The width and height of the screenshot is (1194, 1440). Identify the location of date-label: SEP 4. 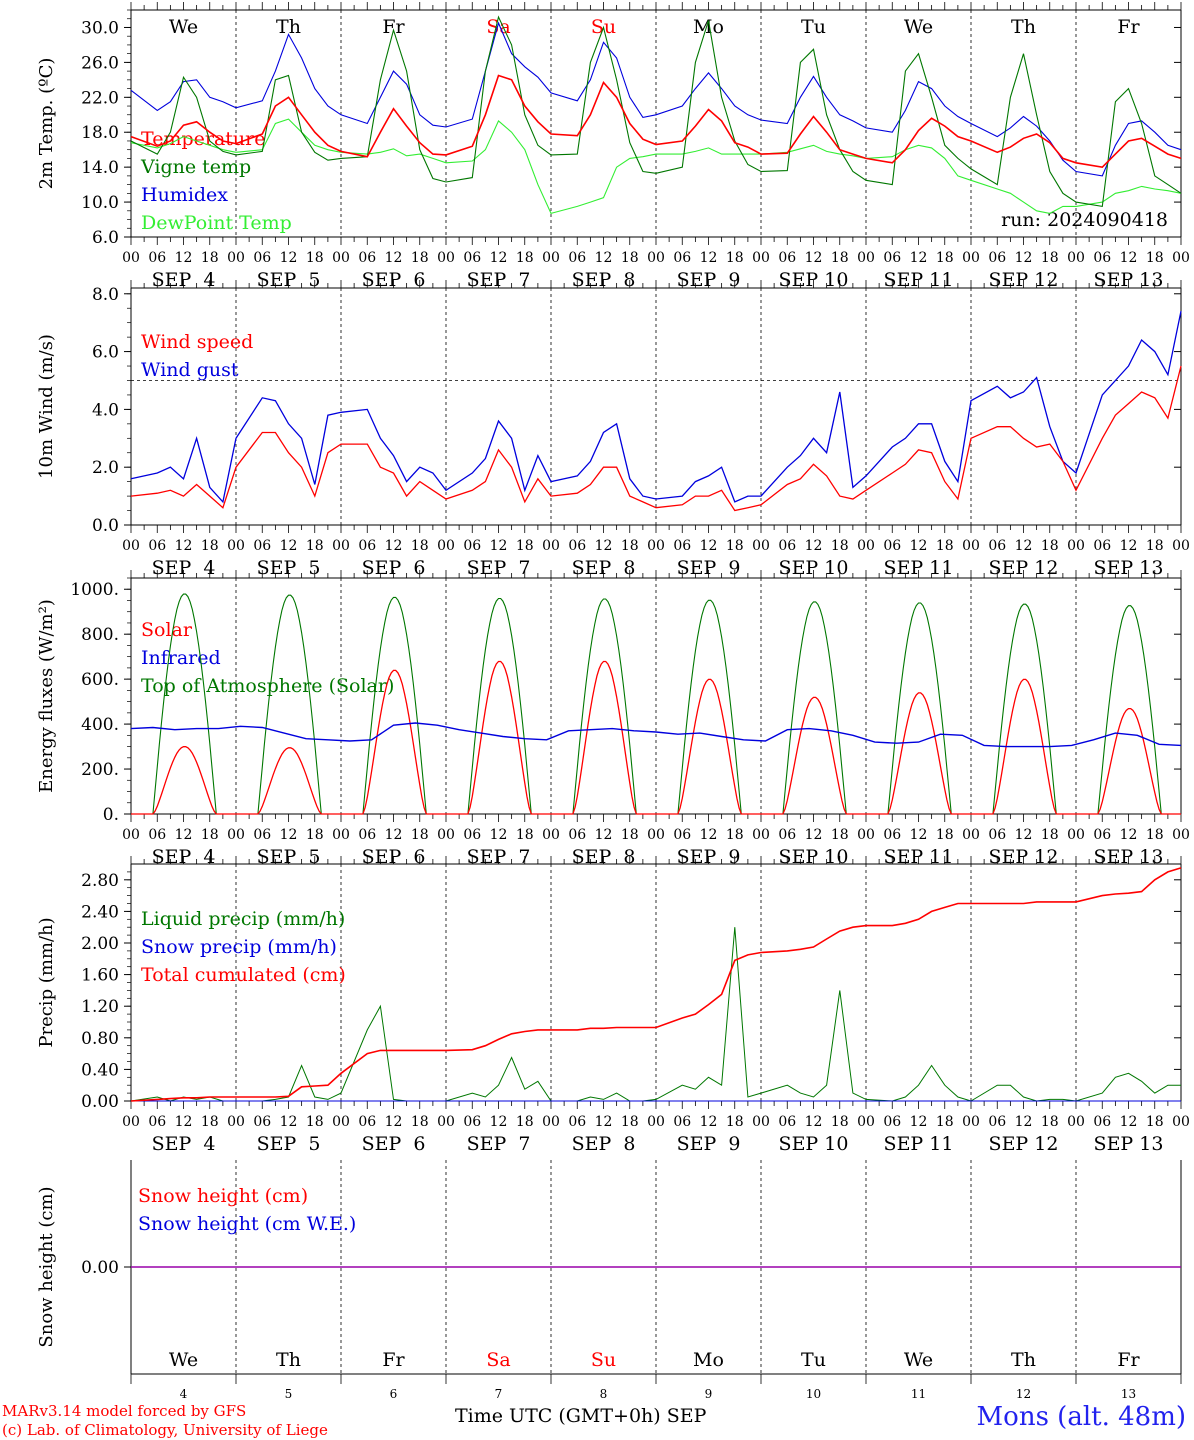
(184, 568).